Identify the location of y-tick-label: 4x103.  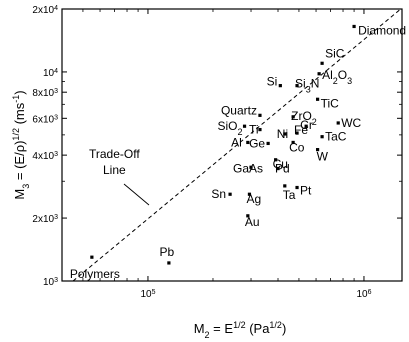
(45, 157).